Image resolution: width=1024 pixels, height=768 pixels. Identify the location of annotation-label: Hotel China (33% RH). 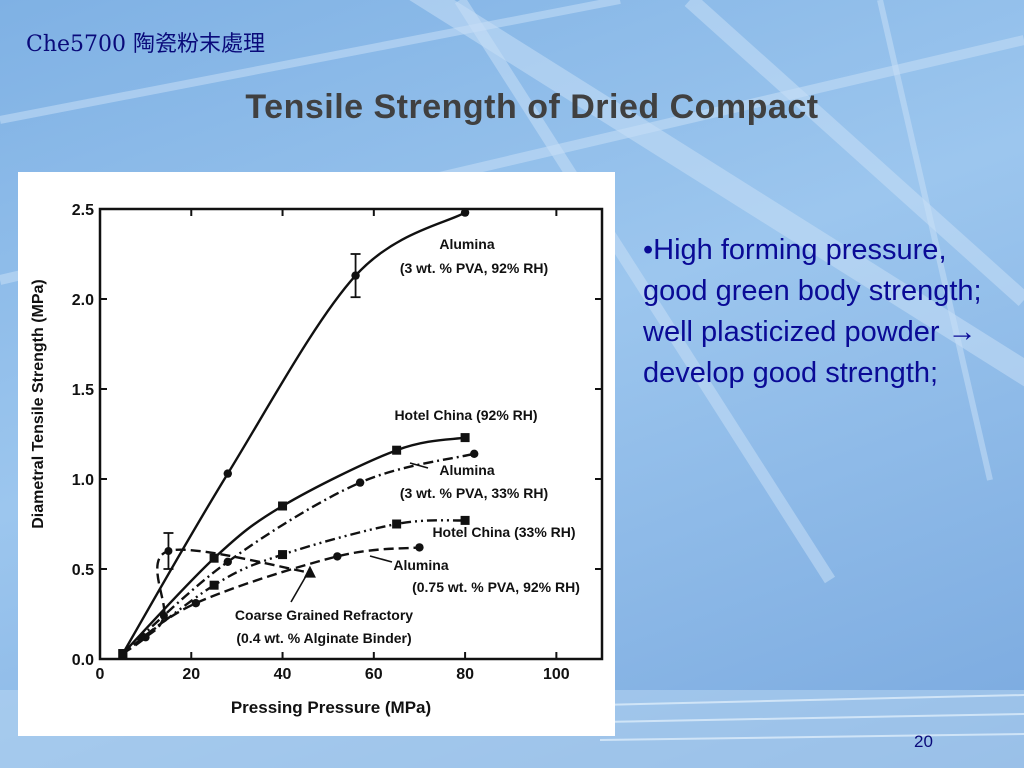
(503, 532).